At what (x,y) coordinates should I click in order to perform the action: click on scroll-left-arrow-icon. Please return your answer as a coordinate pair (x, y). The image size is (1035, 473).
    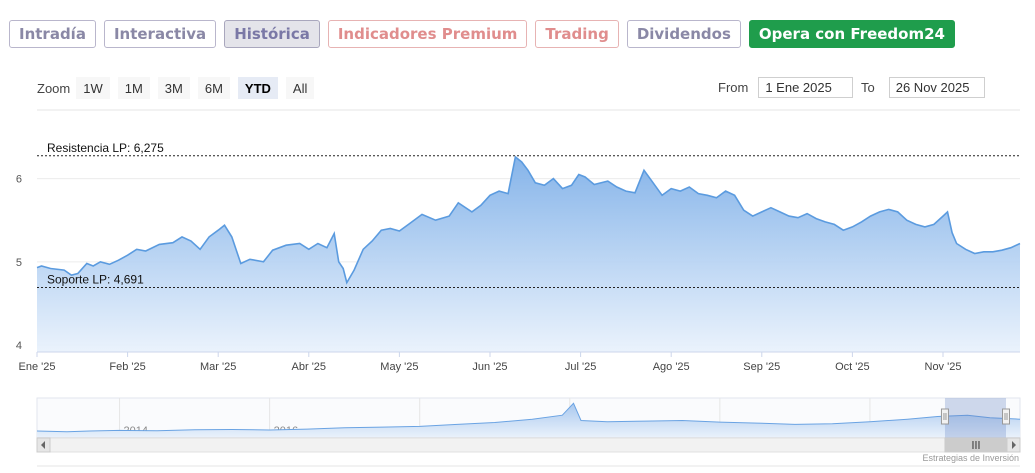
    Looking at the image, I should click on (43, 445).